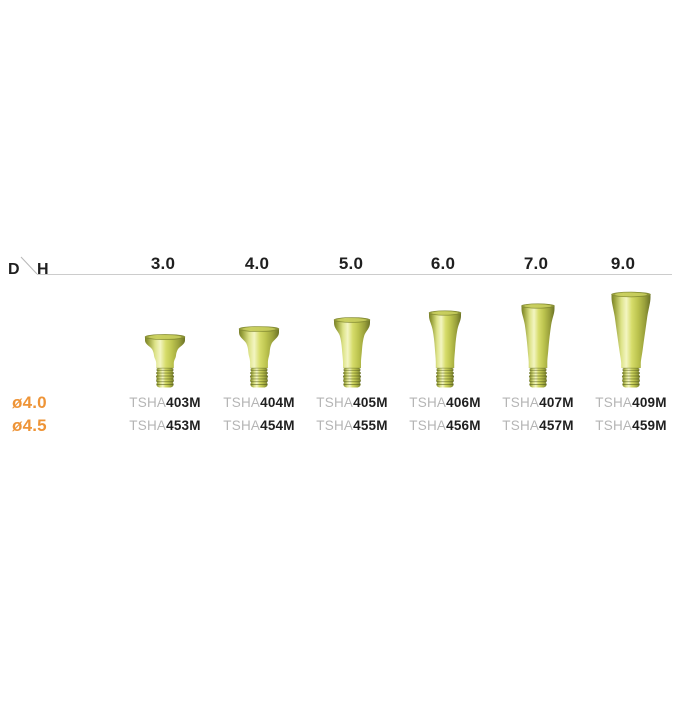  What do you see at coordinates (351, 263) in the screenshot?
I see `height-header-5-0: 5.0` at bounding box center [351, 263].